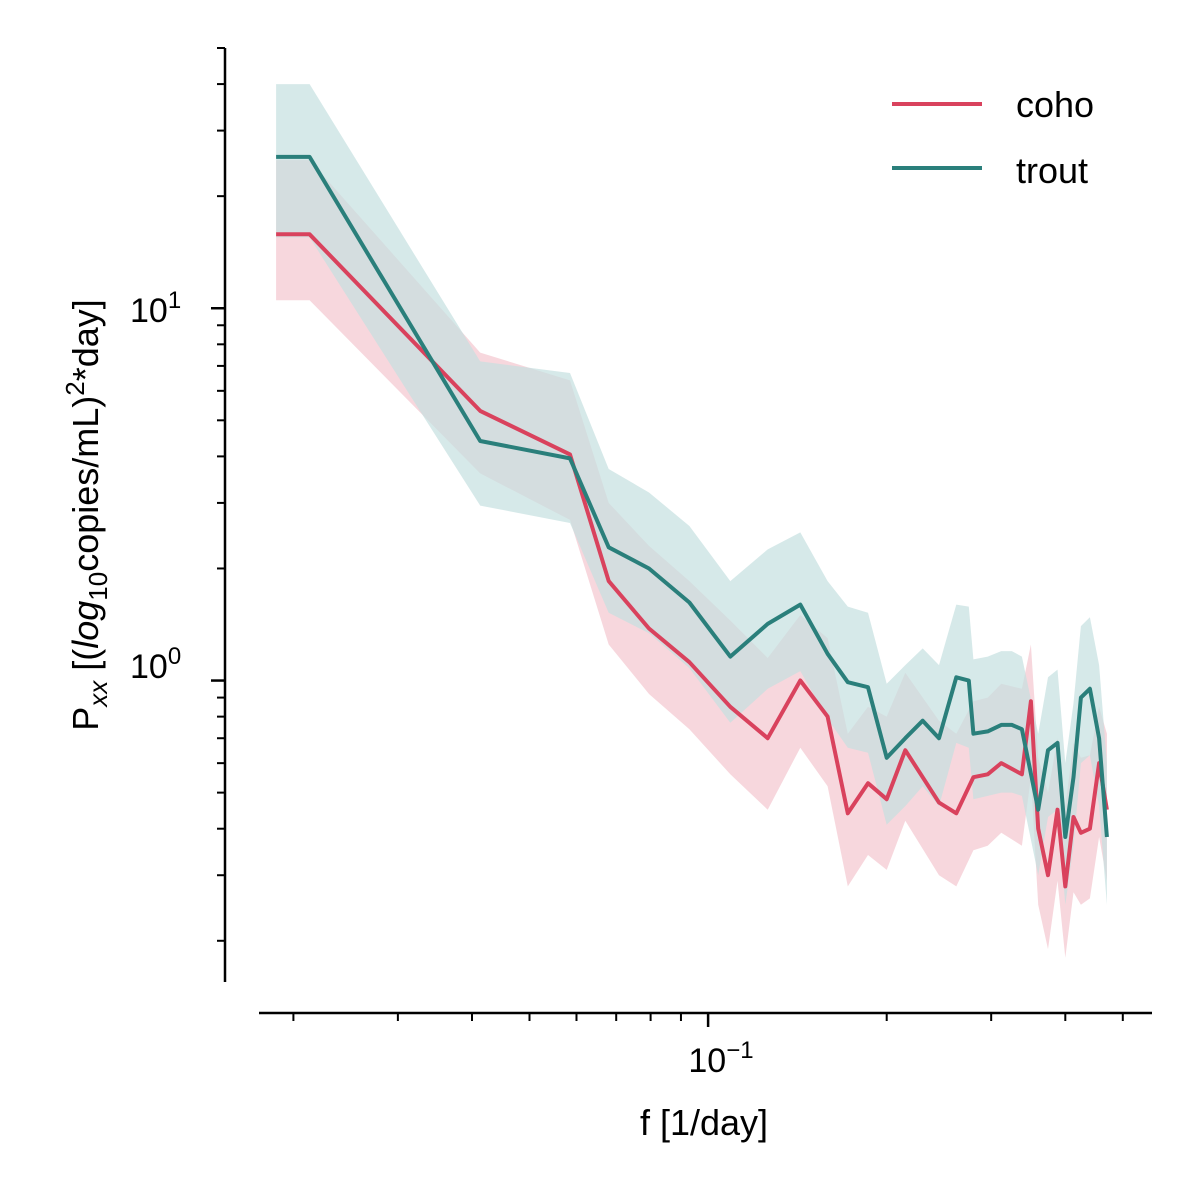 The height and width of the screenshot is (1200, 1200). I want to click on x-axis-ticks, so click(708, 1020).